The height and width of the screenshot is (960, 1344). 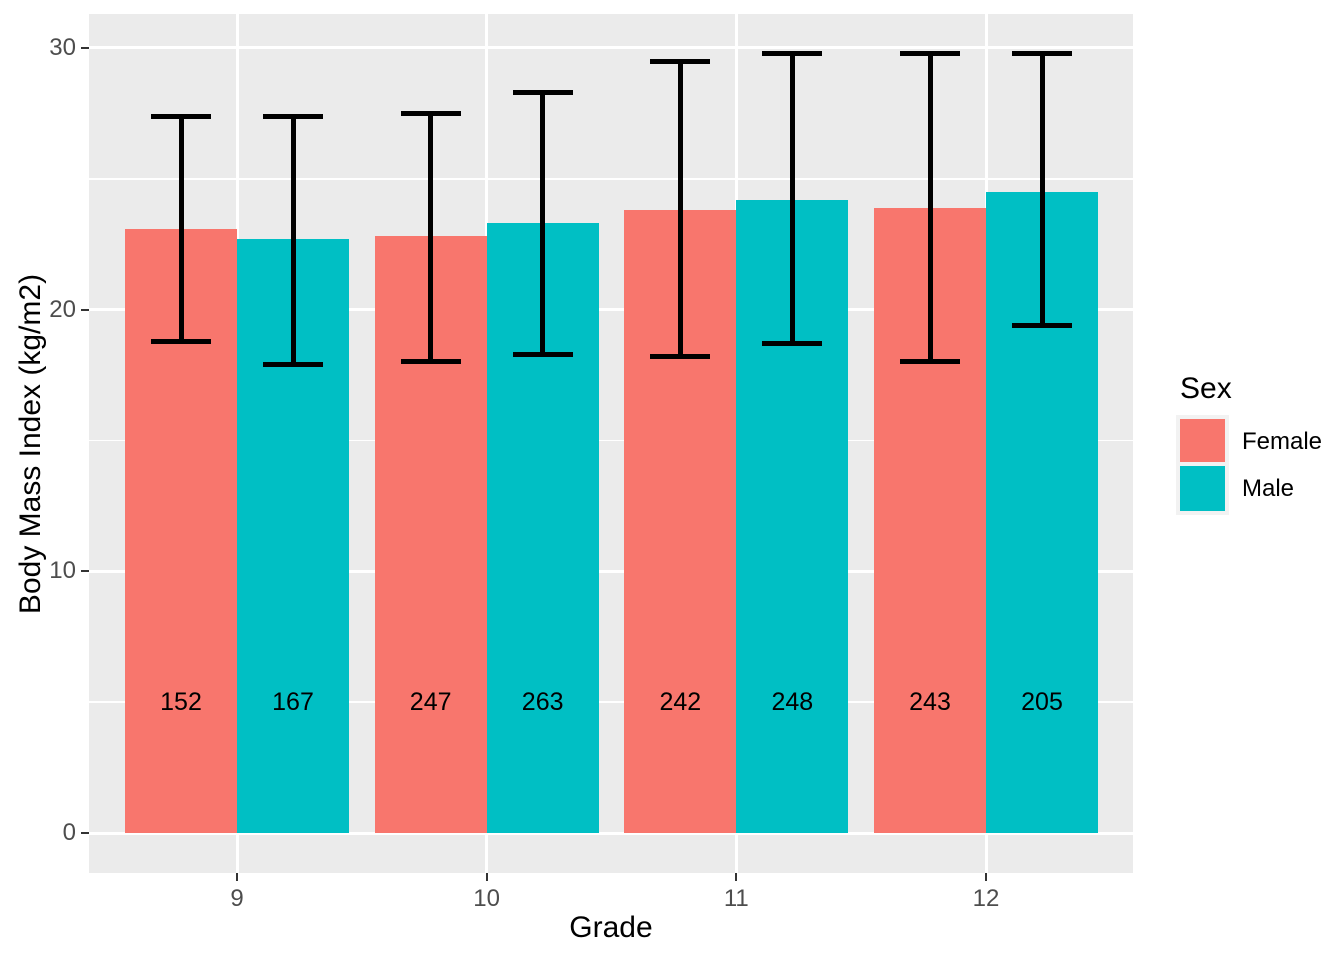 What do you see at coordinates (486, 898) in the screenshot?
I see `x-tick-label-10: 10` at bounding box center [486, 898].